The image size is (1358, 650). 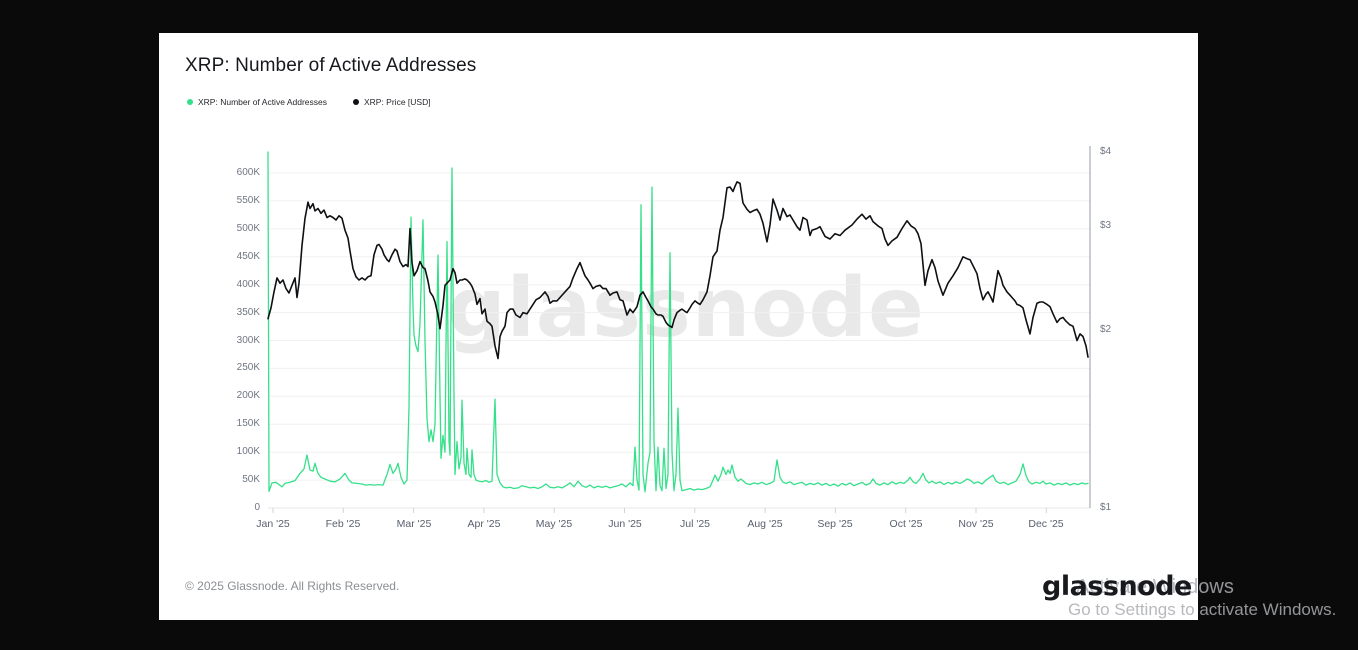 I want to click on x-tick-label: Feb '25, so click(x=343, y=524).